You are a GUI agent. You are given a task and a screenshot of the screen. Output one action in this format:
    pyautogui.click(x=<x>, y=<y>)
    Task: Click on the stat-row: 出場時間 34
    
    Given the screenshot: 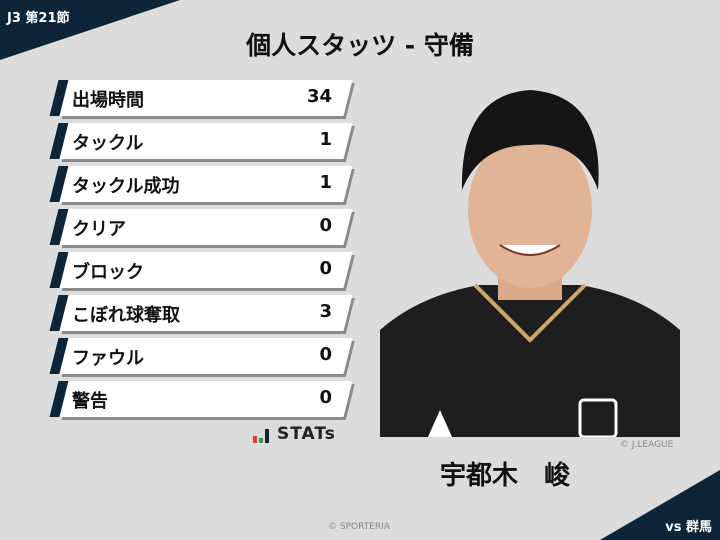 What is the action you would take?
    pyautogui.click(x=201, y=98)
    